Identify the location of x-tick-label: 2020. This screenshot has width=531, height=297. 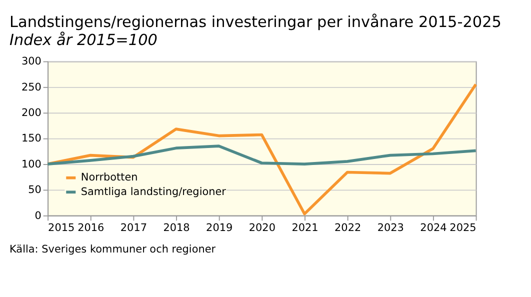
(262, 228).